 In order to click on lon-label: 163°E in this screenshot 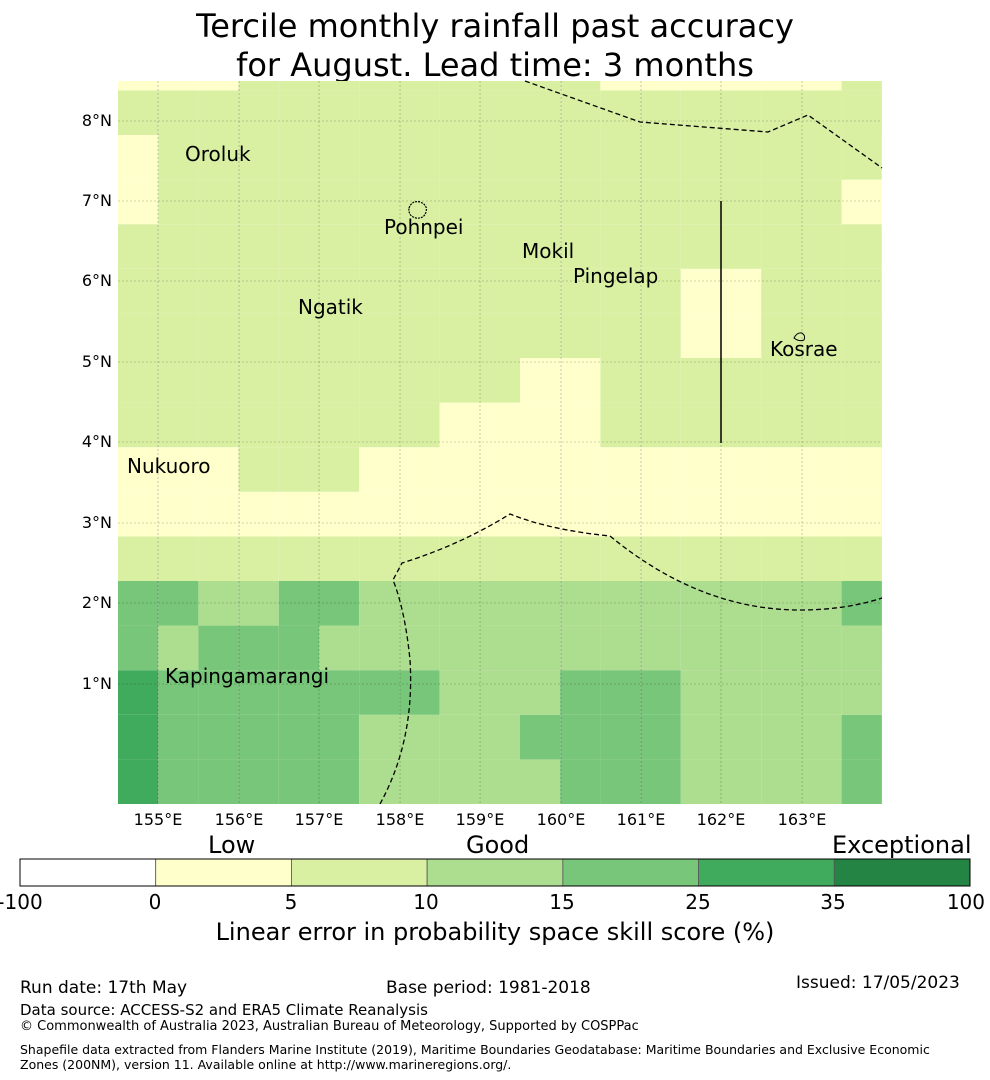, I will do `click(802, 819)`.